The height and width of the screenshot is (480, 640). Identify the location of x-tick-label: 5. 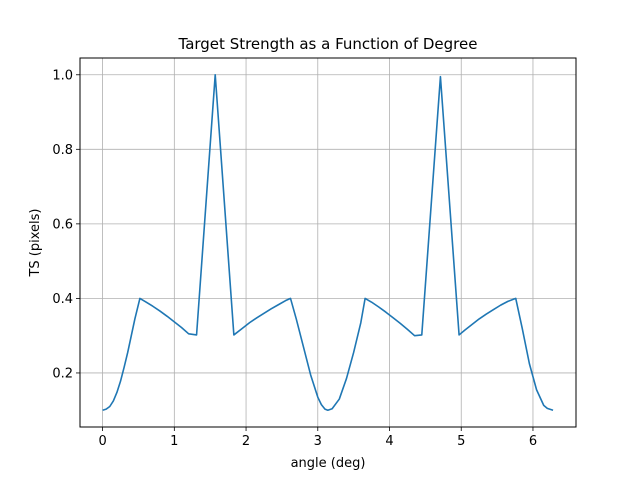
(461, 441).